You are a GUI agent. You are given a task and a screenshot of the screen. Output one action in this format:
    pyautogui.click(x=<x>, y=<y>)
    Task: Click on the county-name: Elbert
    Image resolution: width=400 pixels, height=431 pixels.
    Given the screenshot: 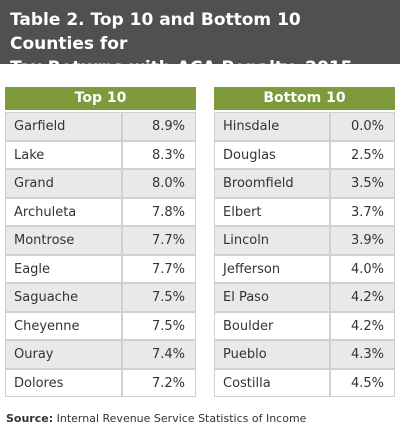 What is the action you would take?
    pyautogui.click(x=272, y=211)
    